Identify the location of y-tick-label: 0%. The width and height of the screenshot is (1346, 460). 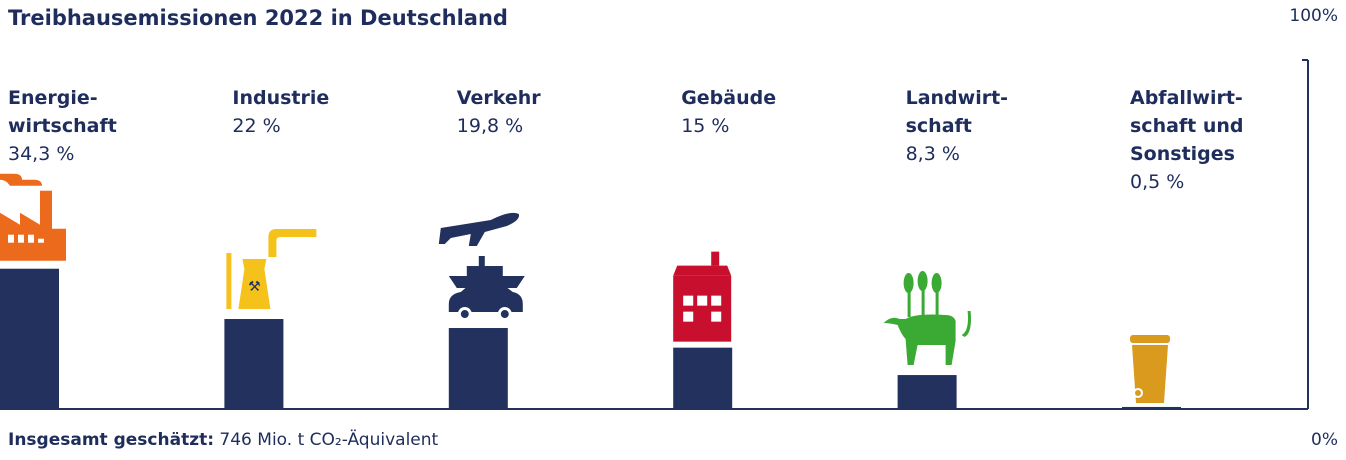
(1324, 440).